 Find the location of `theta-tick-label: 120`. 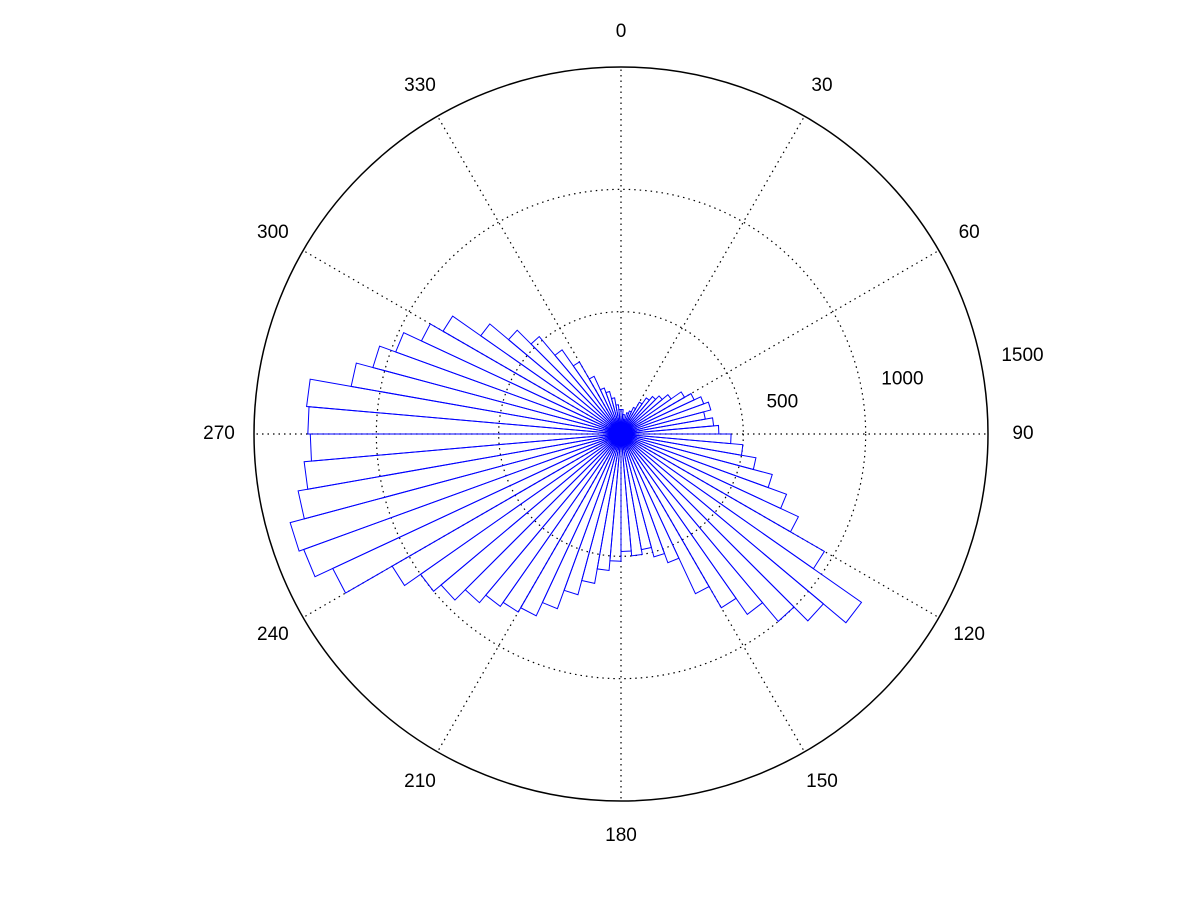

theta-tick-label: 120 is located at coordinates (969, 634).